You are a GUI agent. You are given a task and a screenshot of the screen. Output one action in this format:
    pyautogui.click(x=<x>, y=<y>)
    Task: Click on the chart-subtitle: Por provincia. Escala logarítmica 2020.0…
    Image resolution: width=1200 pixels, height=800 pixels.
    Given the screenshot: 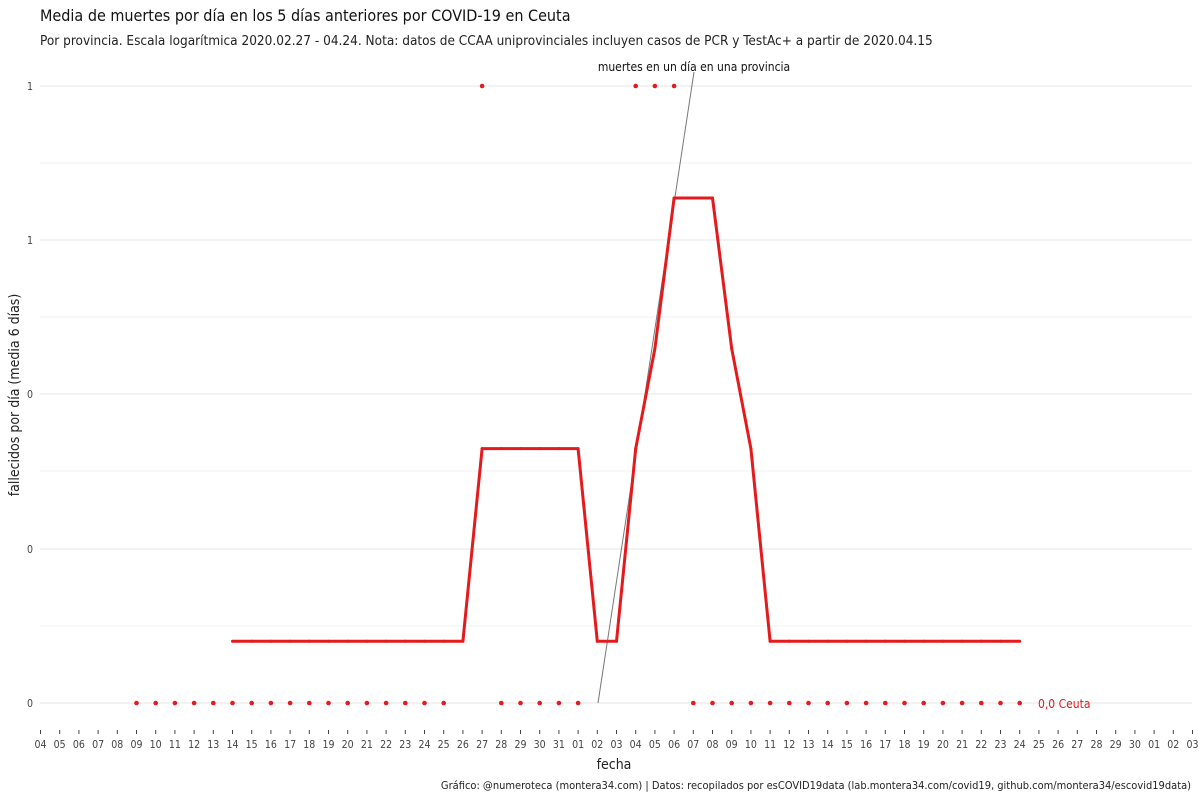 What is the action you would take?
    pyautogui.click(x=486, y=41)
    